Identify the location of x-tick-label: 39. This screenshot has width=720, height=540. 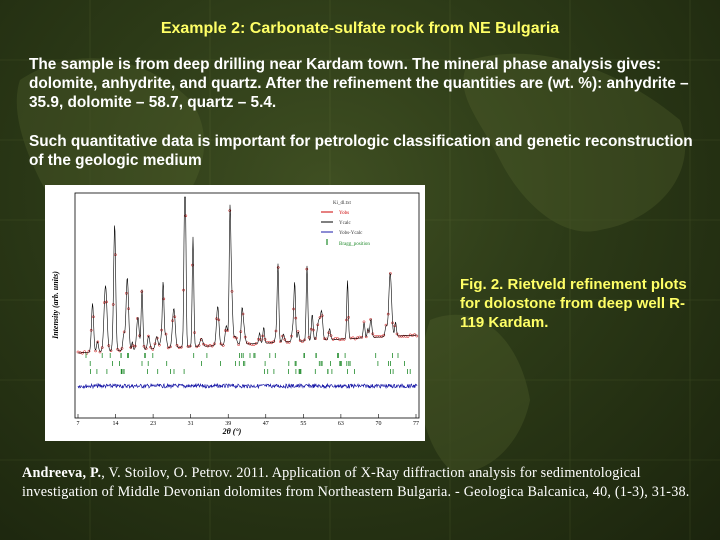
(228, 424).